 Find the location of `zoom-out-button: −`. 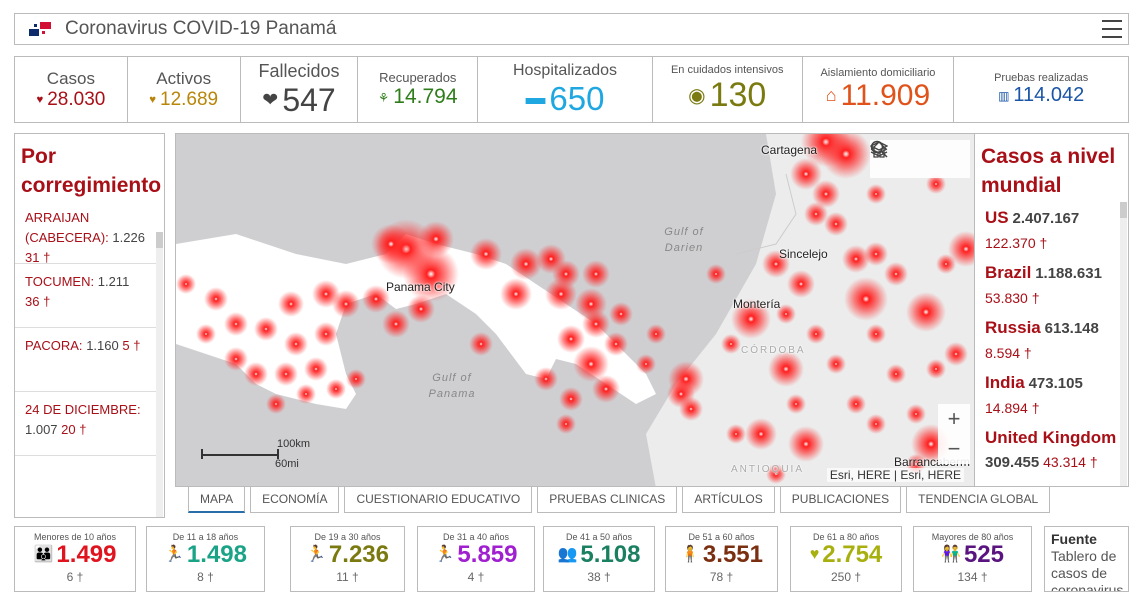

zoom-out-button: − is located at coordinates (954, 448).